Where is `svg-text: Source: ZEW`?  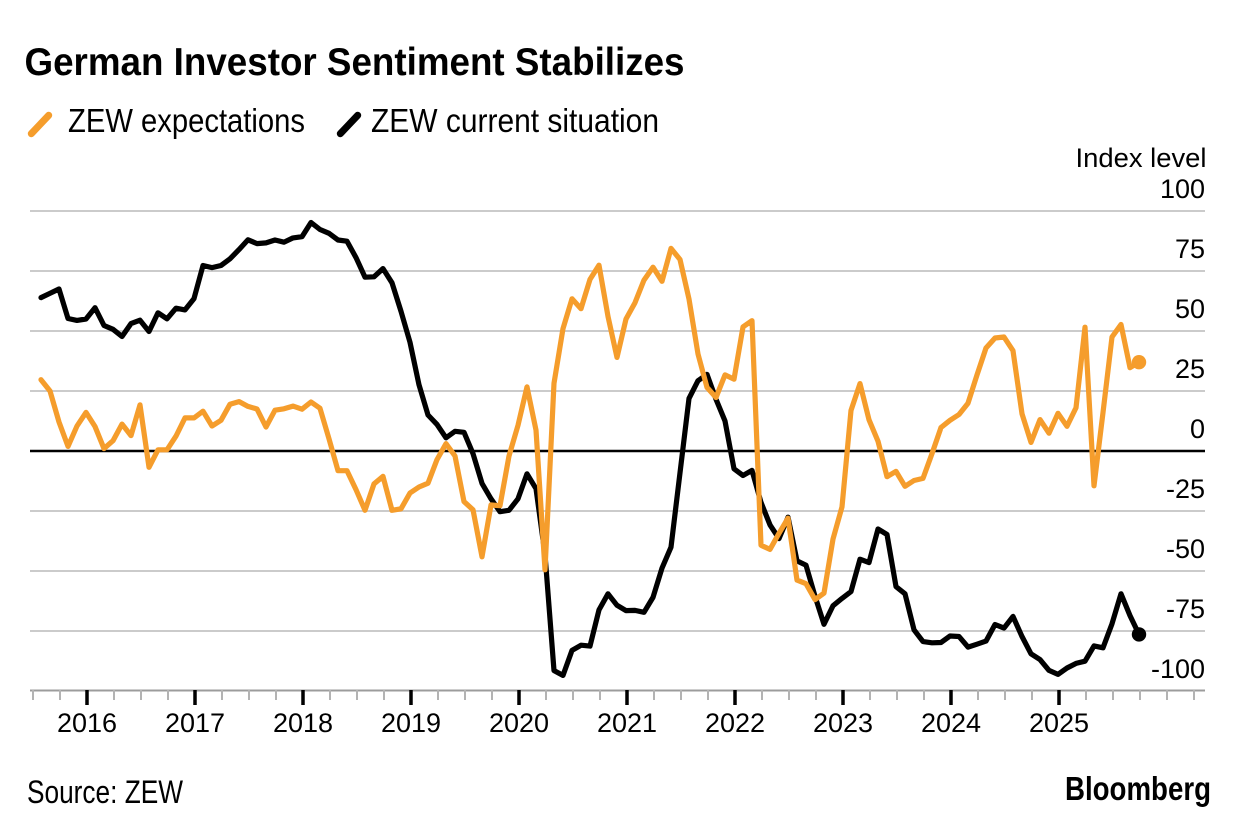 svg-text: Source: ZEW is located at coordinates (105, 792).